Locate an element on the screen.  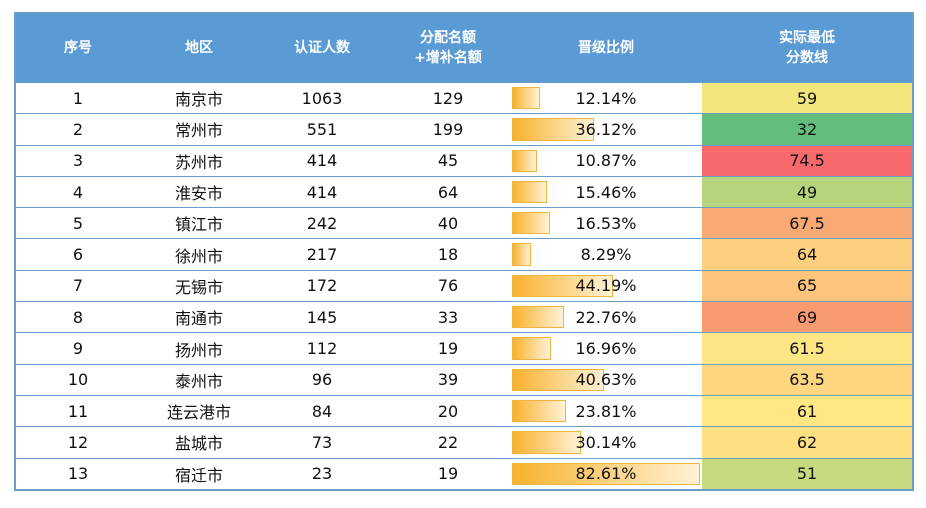
cell-score: 65 is located at coordinates (807, 286).